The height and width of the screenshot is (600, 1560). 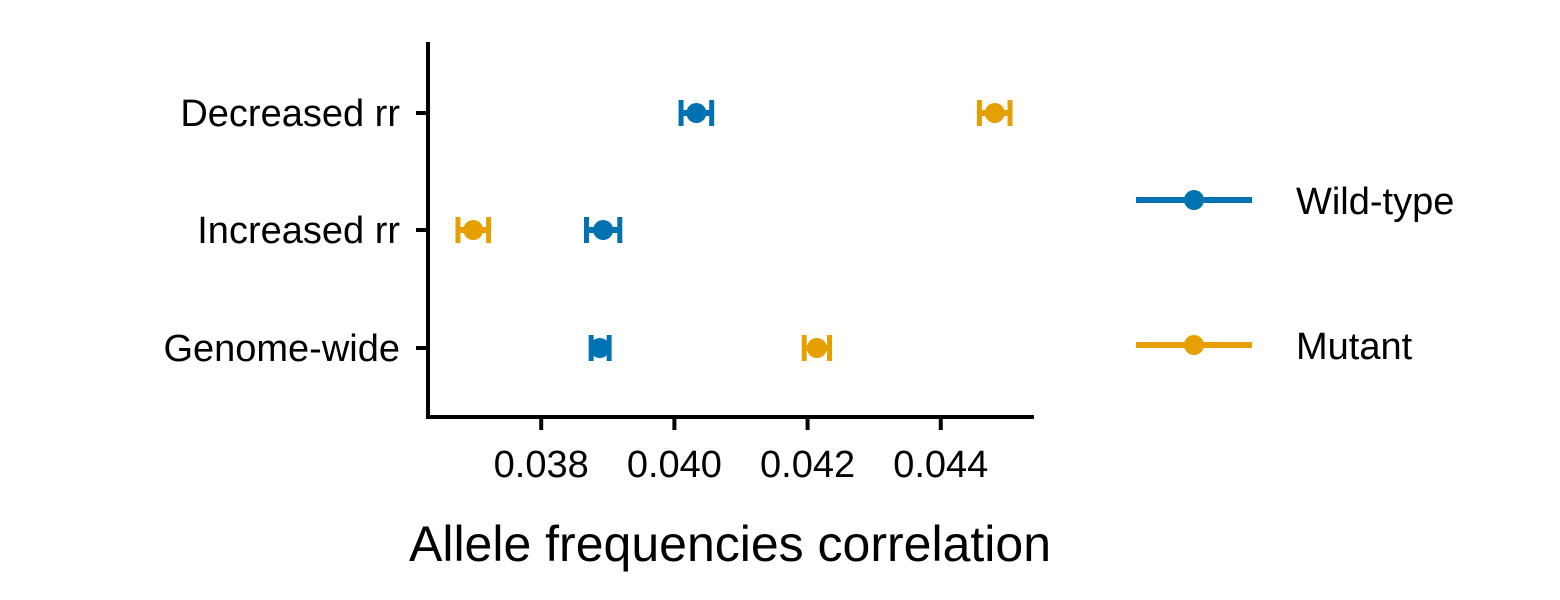 What do you see at coordinates (1274, 347) in the screenshot?
I see `legend-item-mutant: Mutant` at bounding box center [1274, 347].